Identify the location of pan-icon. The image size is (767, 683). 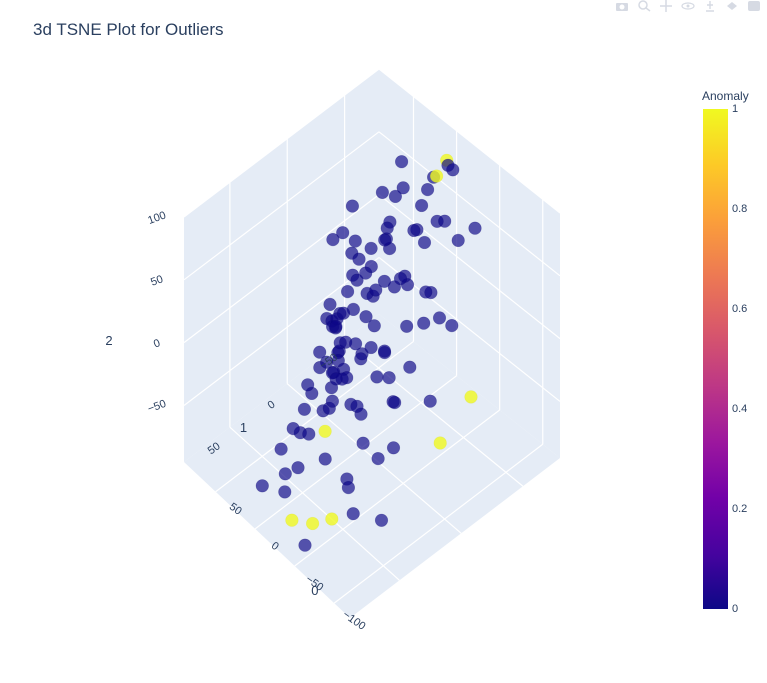
(666, 6).